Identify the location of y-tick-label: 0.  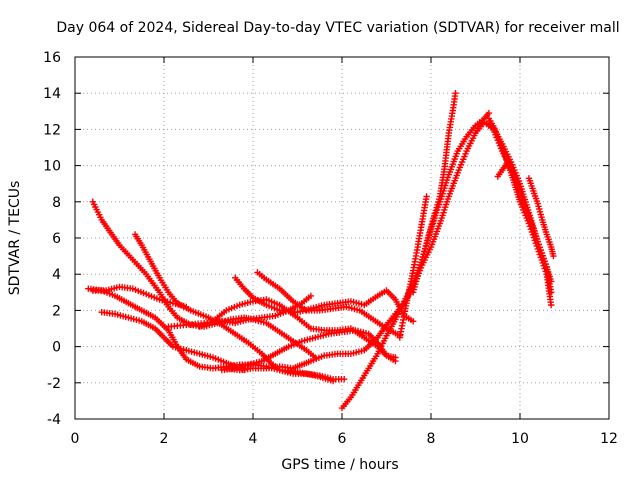
(56, 348).